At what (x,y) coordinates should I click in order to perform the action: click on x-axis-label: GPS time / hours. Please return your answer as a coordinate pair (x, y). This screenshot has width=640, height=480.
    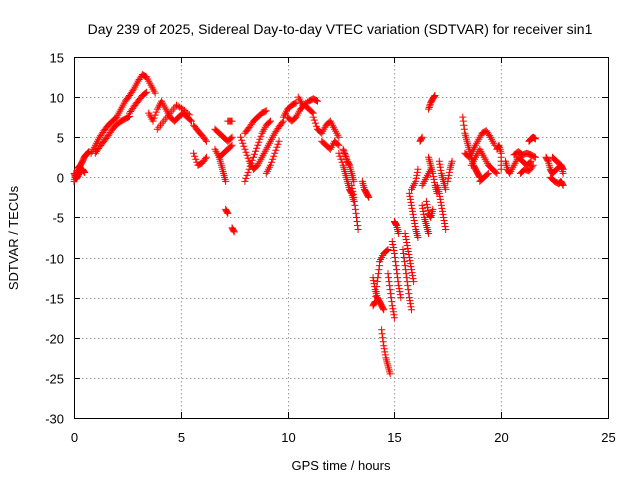
    Looking at the image, I should click on (341, 465).